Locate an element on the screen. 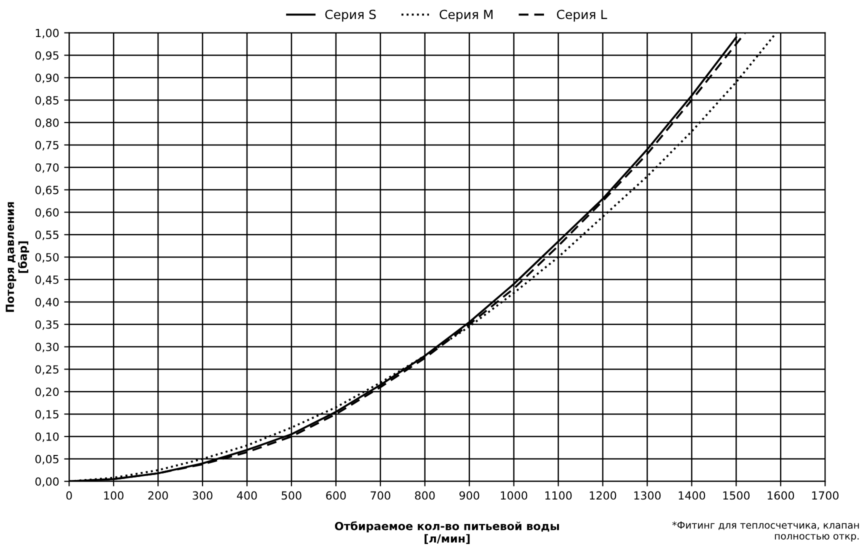 Image resolution: width=864 pixels, height=547 pixels. y-tick-label: 0,20 is located at coordinates (47, 393).